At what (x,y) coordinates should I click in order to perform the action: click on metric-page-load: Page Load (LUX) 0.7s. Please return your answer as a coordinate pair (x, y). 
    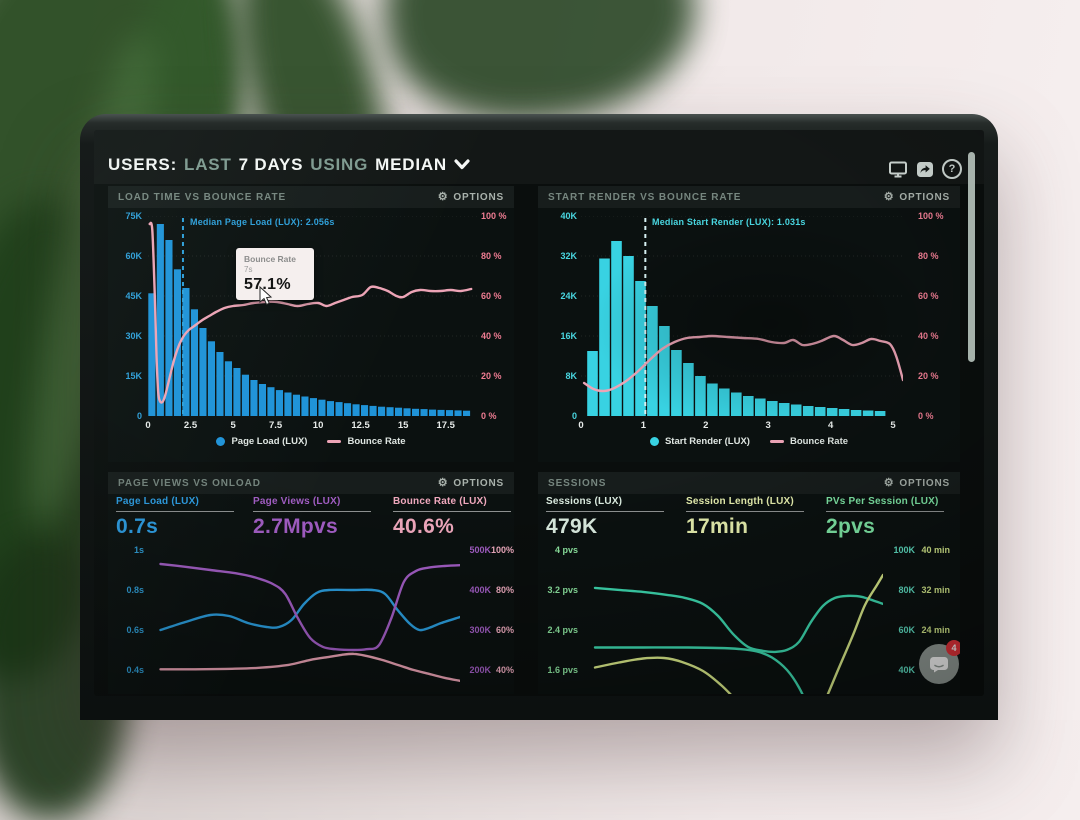
    Looking at the image, I should click on (181, 517).